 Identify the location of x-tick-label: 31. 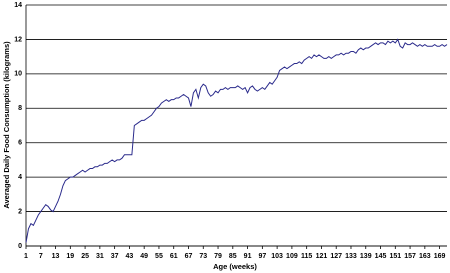
(100, 256).